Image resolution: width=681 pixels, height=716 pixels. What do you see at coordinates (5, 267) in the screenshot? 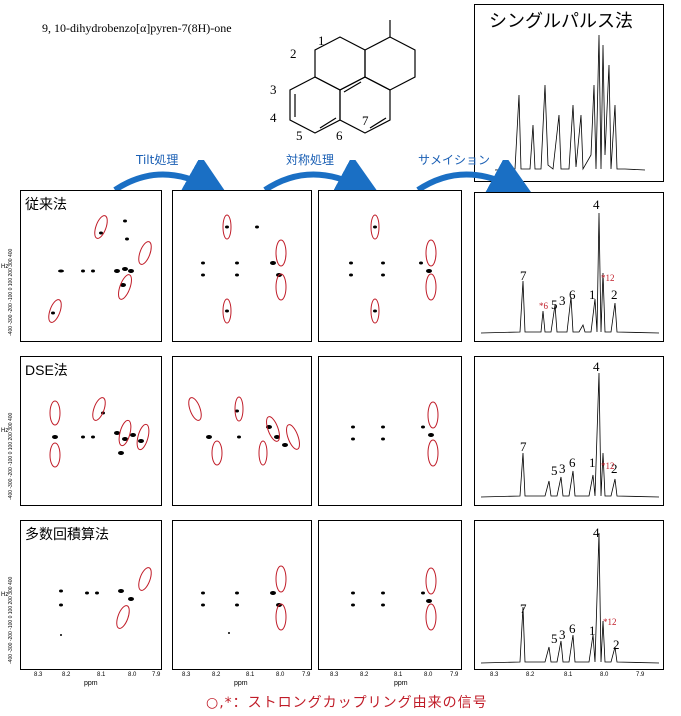
I see `y-unit-row1: Hz` at bounding box center [5, 267].